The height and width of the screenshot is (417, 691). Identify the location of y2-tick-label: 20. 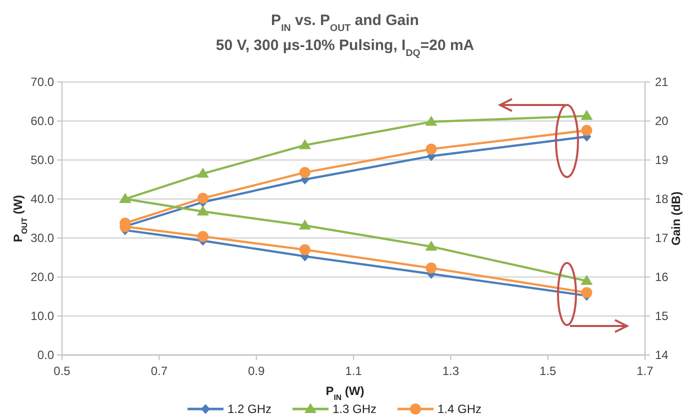
(662, 121).